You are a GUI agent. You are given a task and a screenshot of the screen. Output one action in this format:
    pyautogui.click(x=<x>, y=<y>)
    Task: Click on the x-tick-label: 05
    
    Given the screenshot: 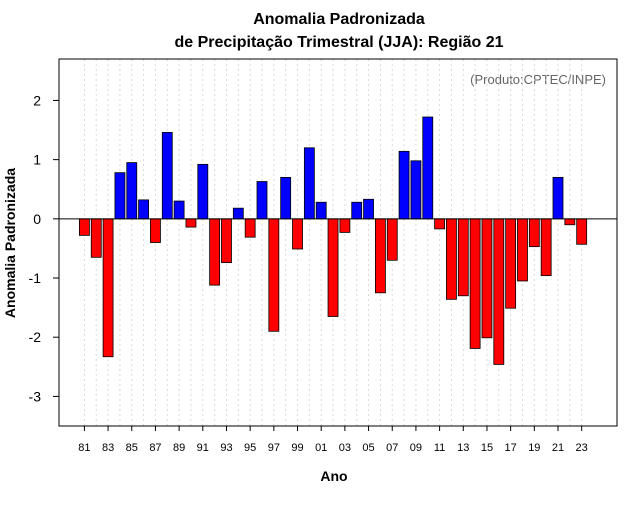 What is the action you would take?
    pyautogui.click(x=368, y=448)
    